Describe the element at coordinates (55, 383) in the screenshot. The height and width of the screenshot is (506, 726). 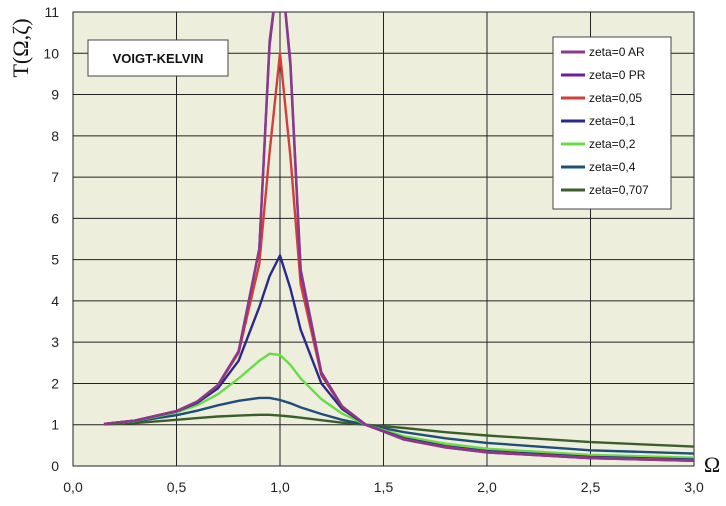
I see `y-tick-label: 2` at that location.